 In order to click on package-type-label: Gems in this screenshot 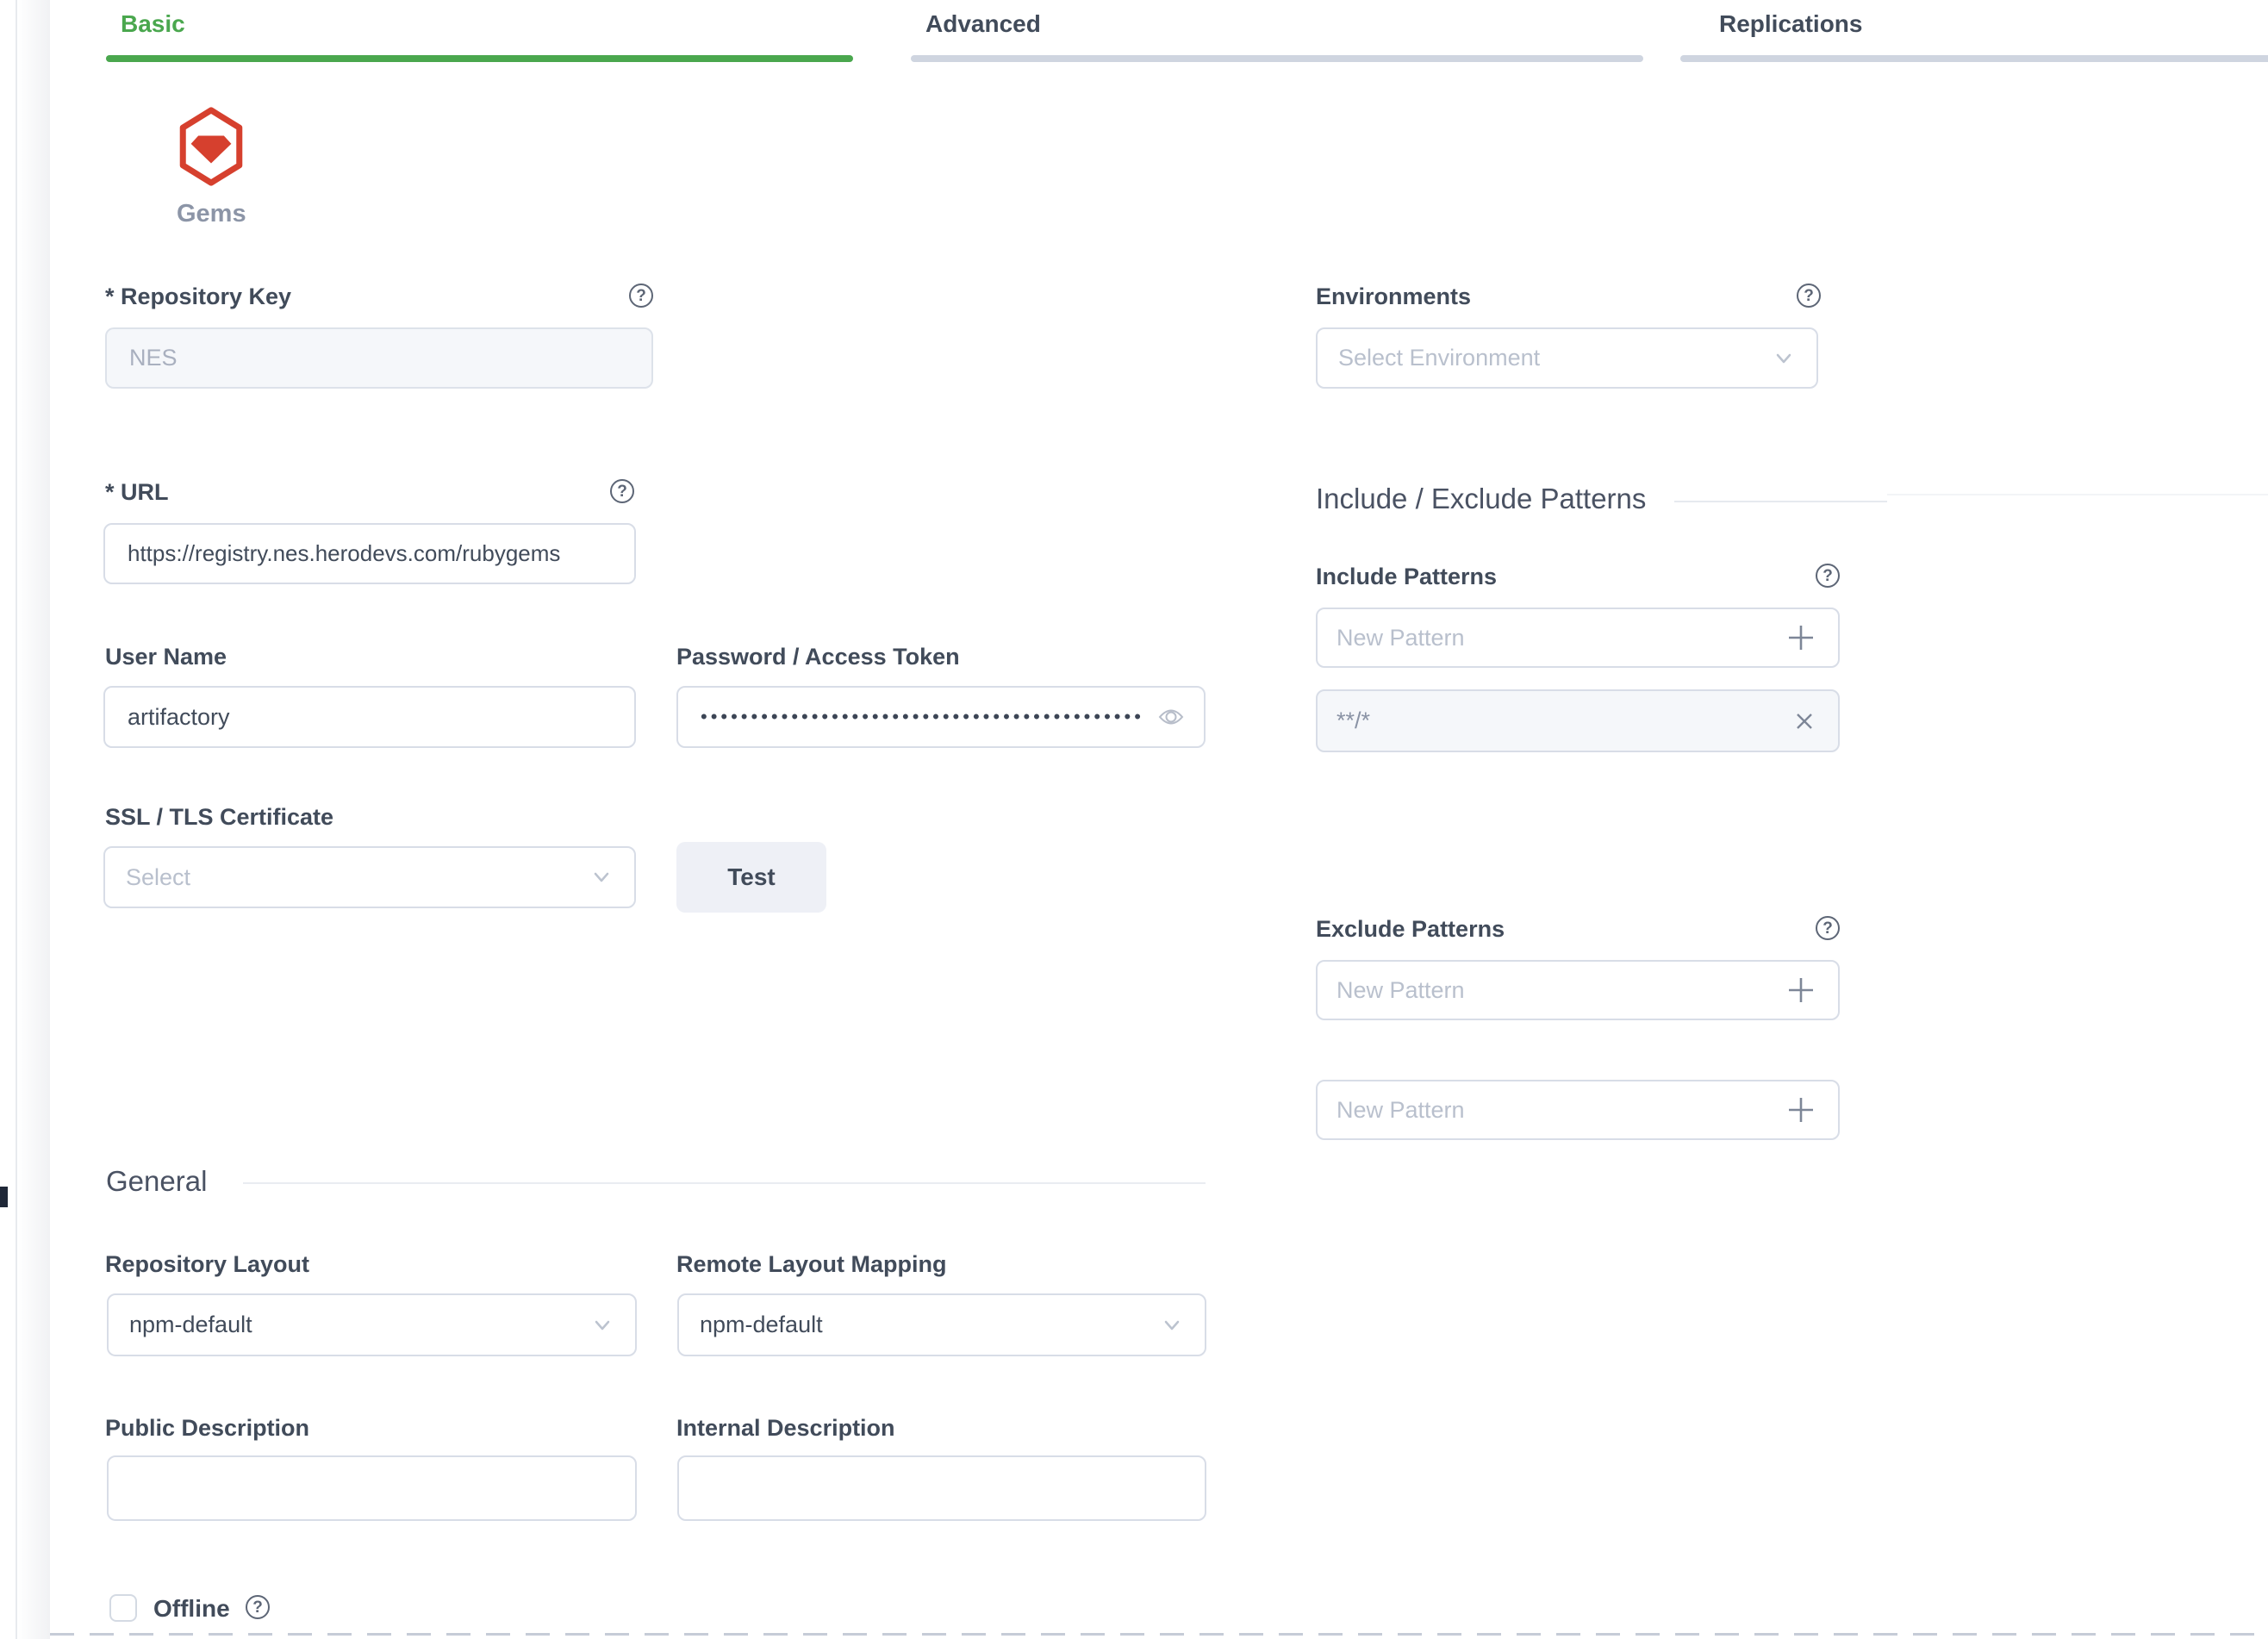, I will do `click(211, 213)`.